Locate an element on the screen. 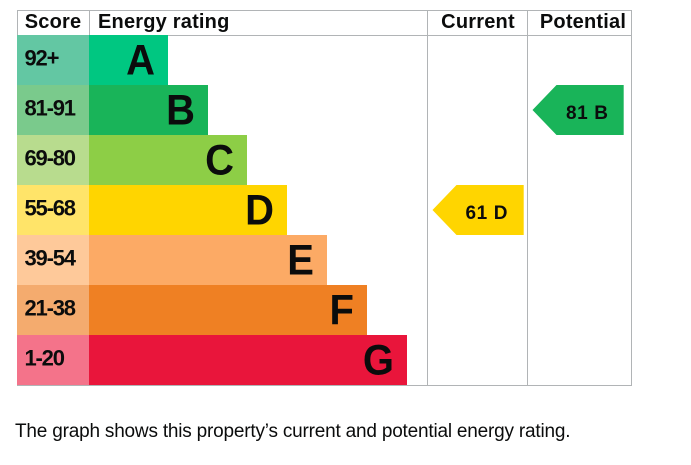 The image size is (691, 465). svg-text: 61 D is located at coordinates (487, 213).